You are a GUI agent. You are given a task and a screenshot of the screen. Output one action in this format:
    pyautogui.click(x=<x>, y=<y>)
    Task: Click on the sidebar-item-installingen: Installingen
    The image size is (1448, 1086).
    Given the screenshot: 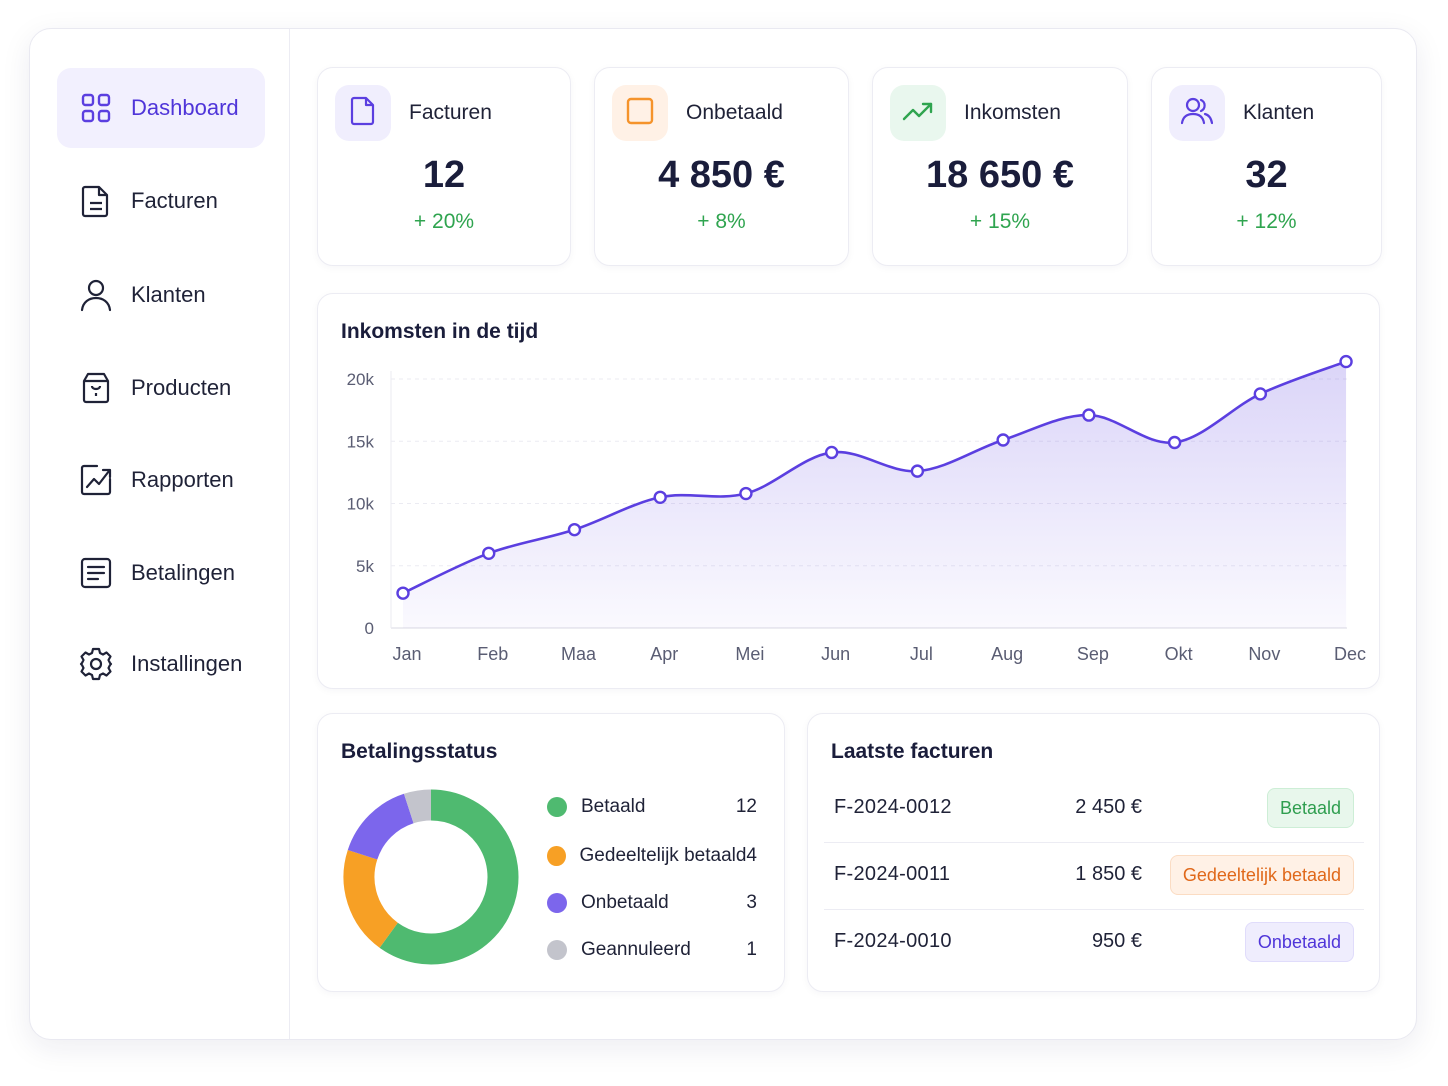 What is the action you would take?
    pyautogui.click(x=161, y=664)
    